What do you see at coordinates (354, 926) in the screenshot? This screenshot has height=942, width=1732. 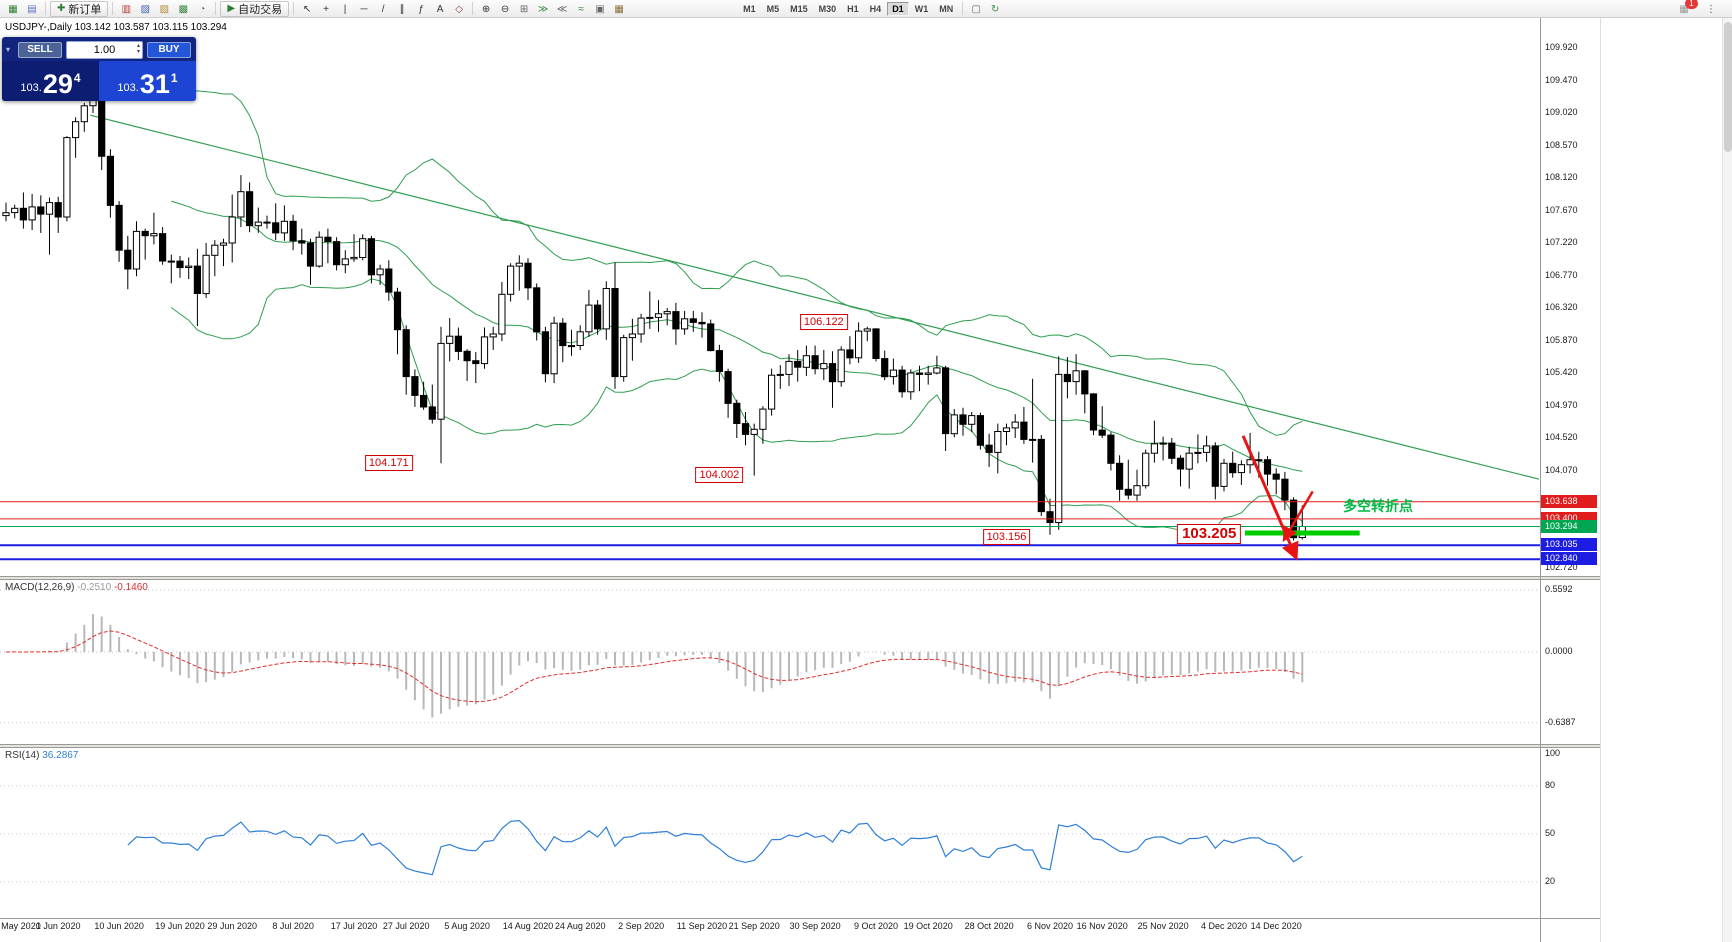 I see `time-axis-label: 17 Jul 2020` at bounding box center [354, 926].